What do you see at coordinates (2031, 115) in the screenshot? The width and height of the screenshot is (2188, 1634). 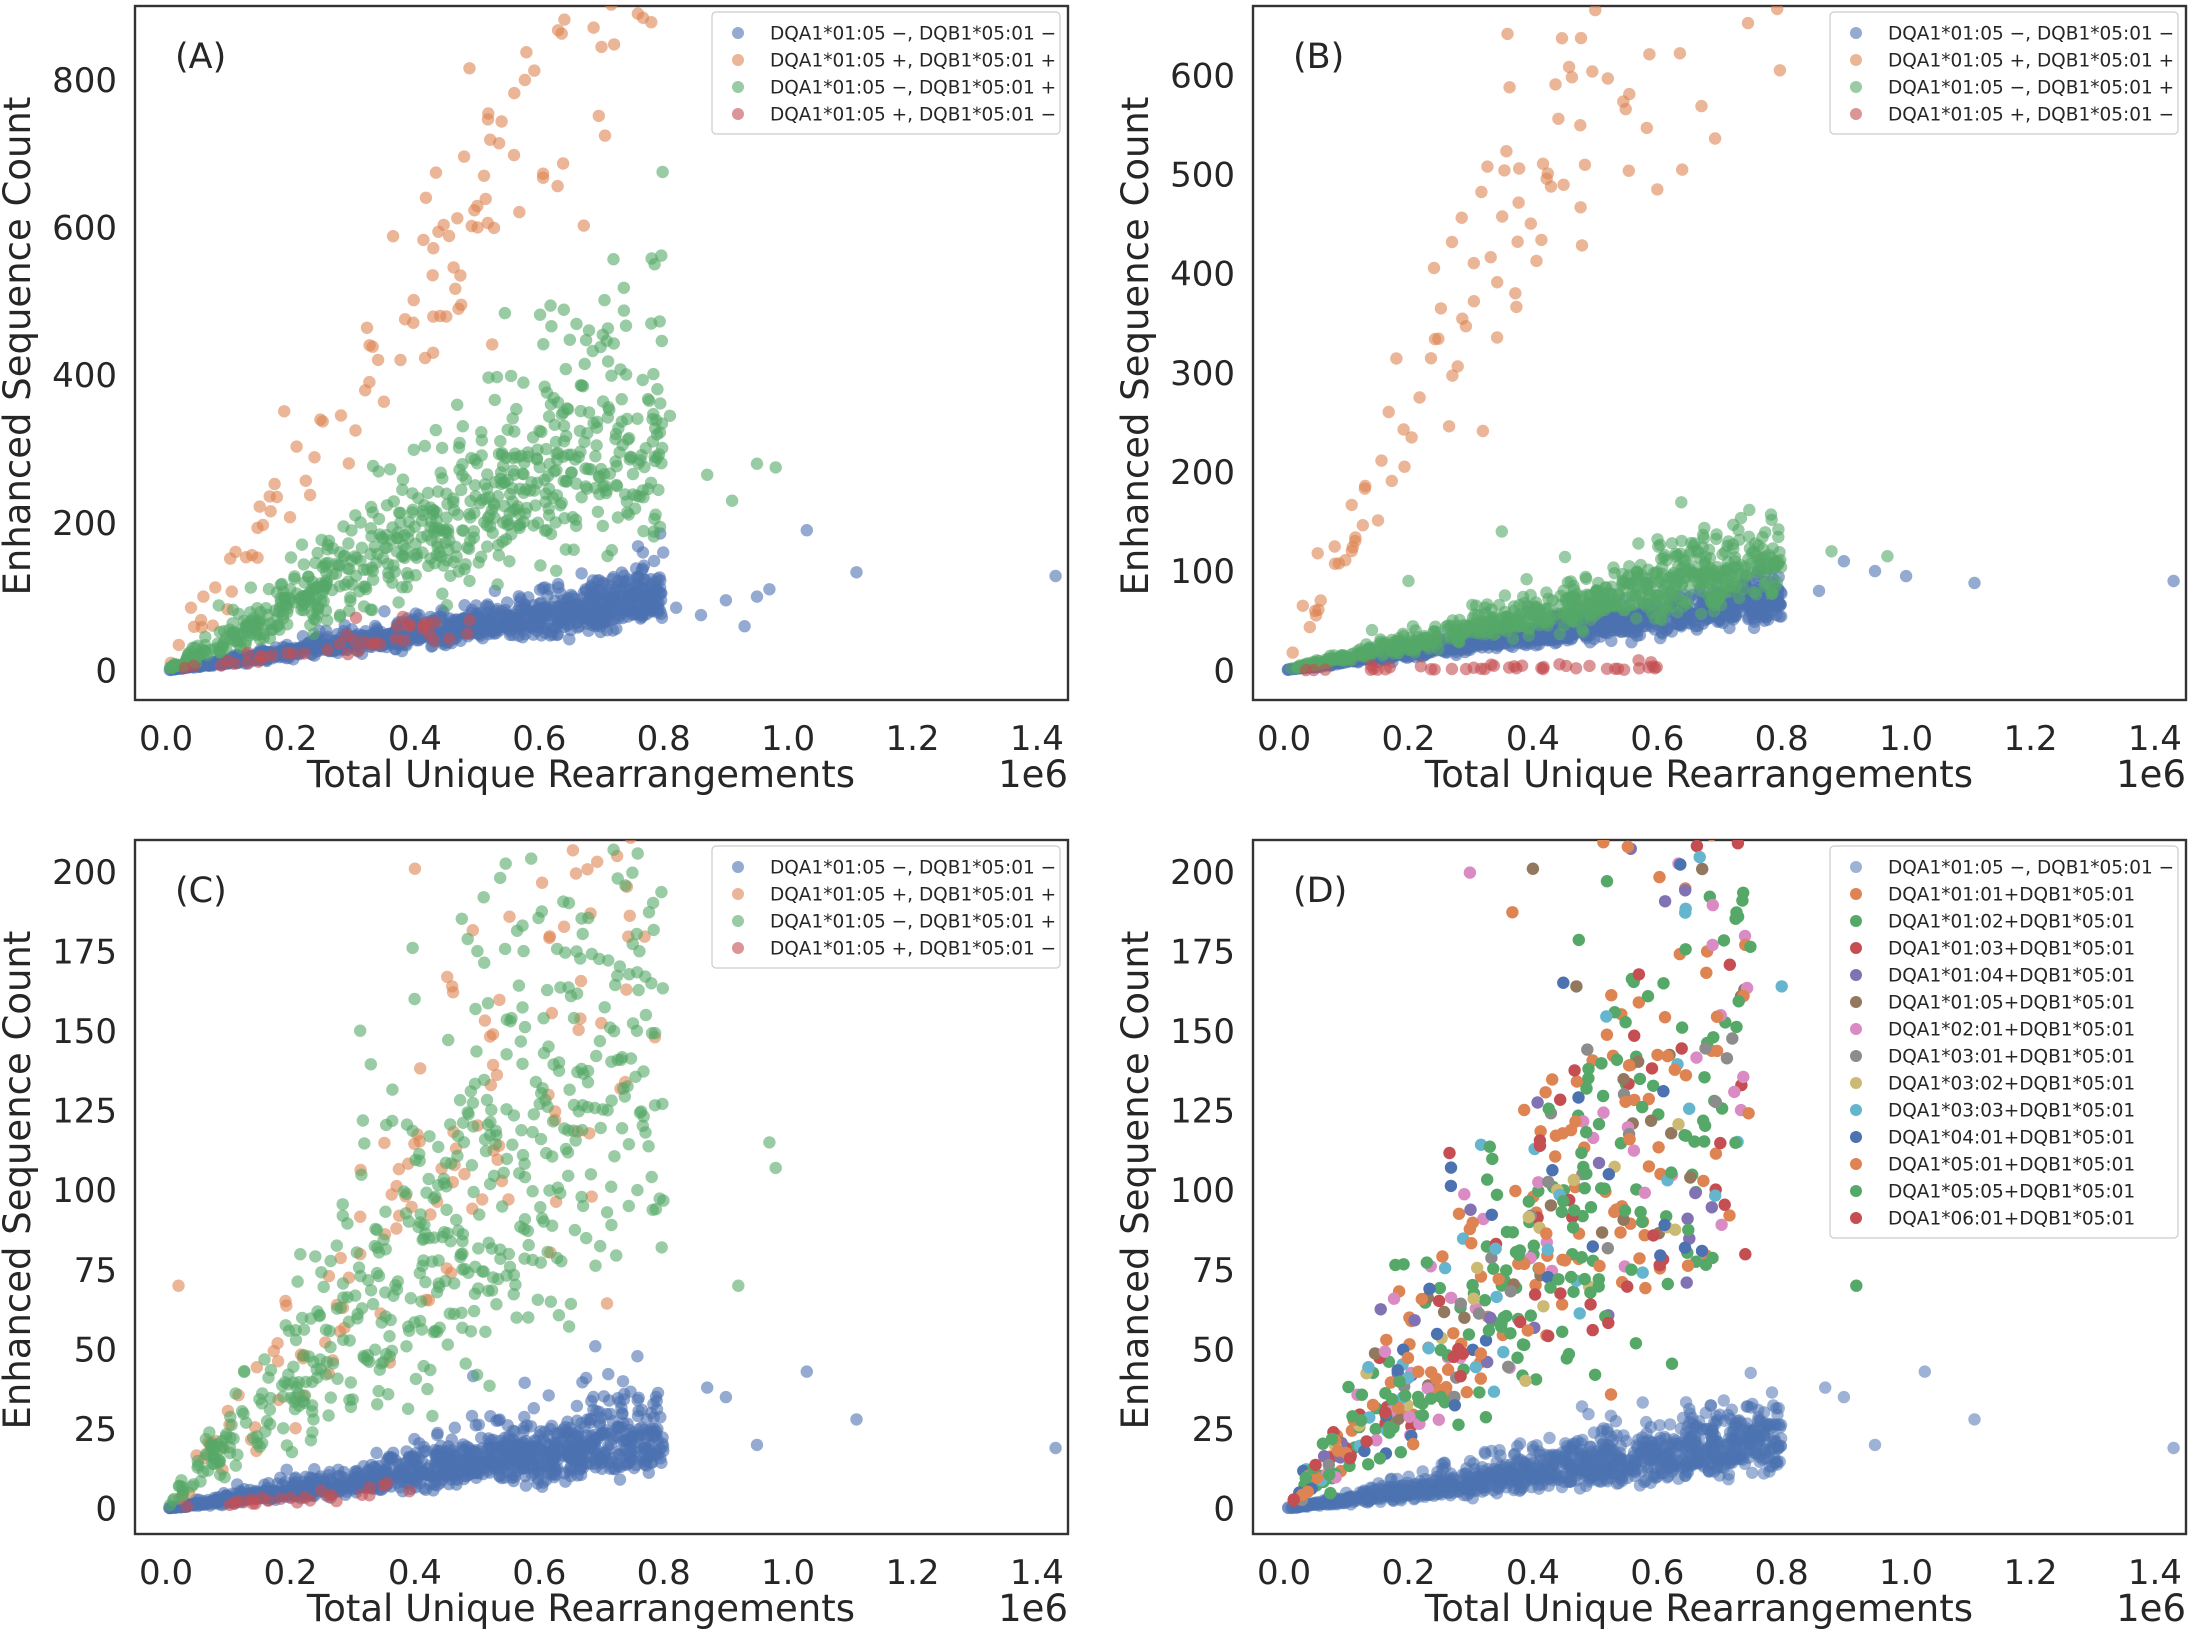 I see `legend-entry: DQA1*01:05 +, DQB1*05:01 −` at bounding box center [2031, 115].